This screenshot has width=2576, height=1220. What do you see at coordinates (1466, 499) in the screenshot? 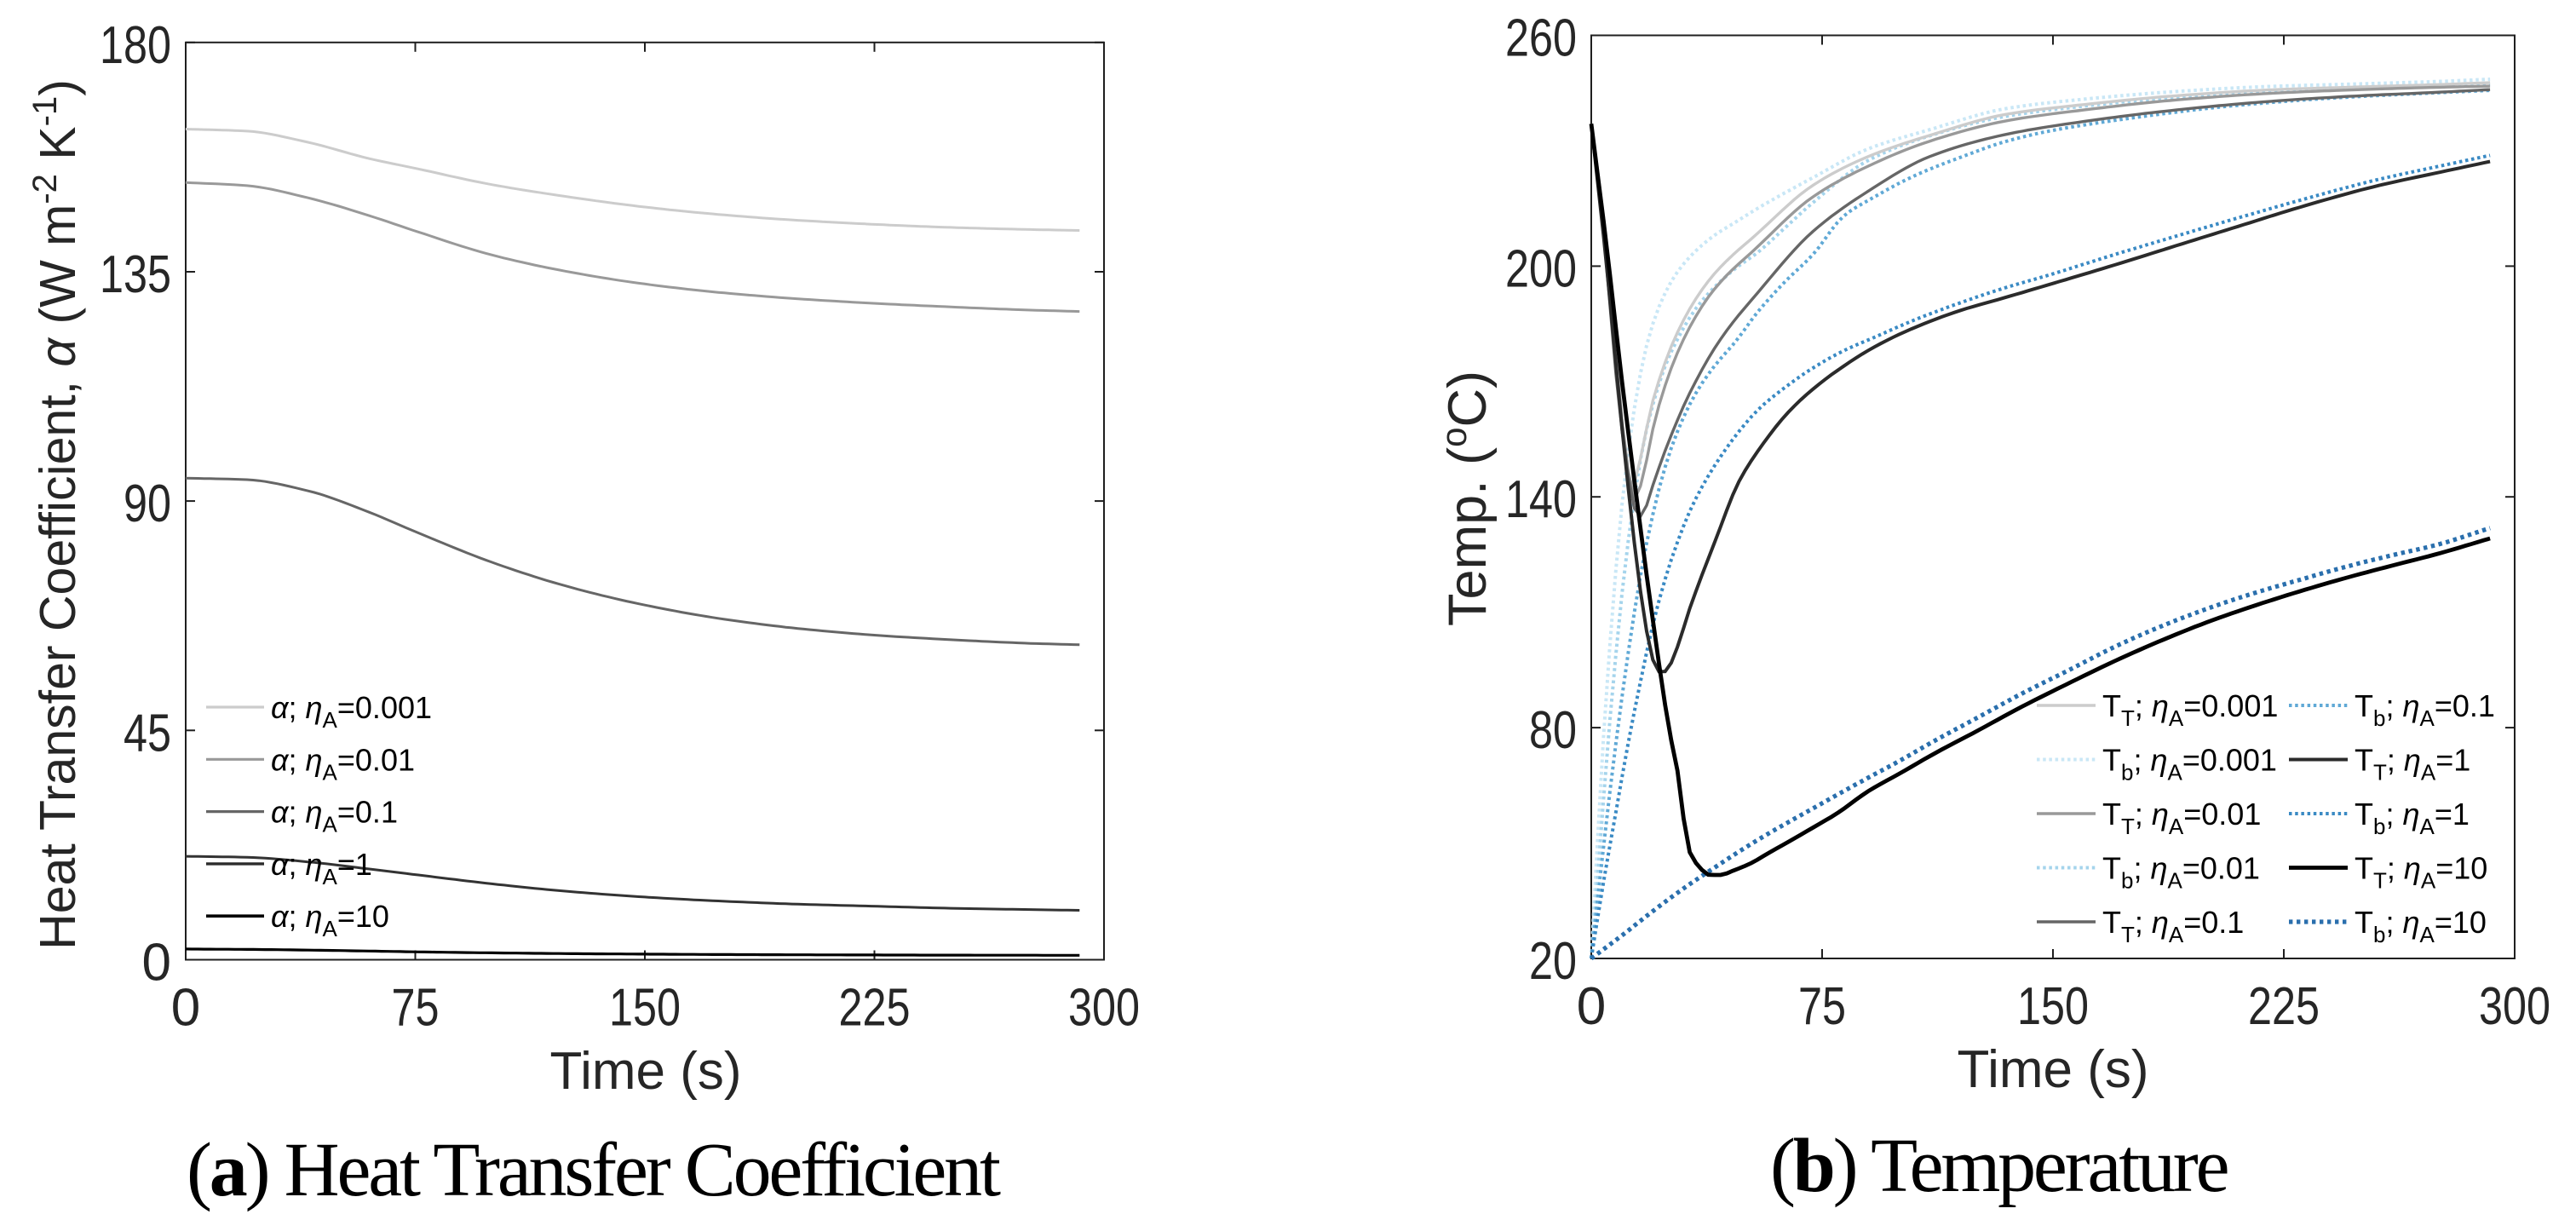
I see `svg-text: Temp. (oC)` at bounding box center [1466, 499].